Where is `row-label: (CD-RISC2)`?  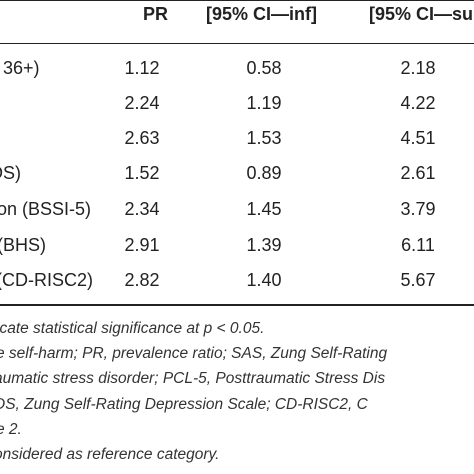 row-label: (CD-RISC2) is located at coordinates (46, 280).